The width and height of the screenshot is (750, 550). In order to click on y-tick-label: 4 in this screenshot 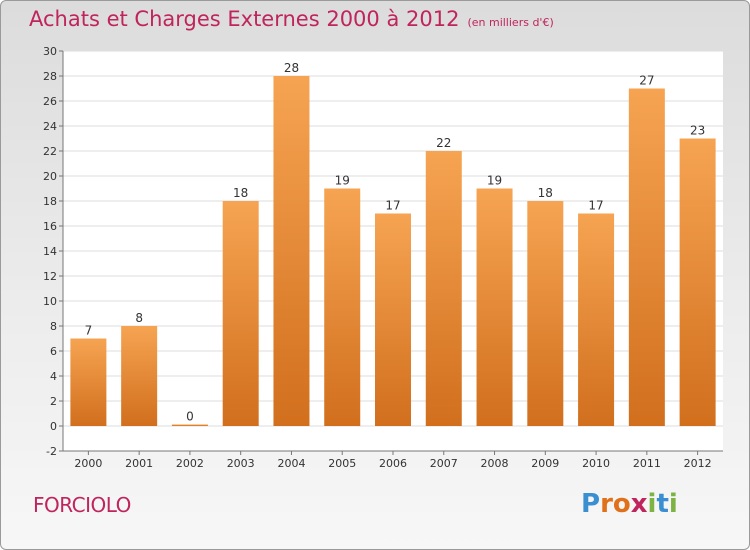, I will do `click(53, 376)`.